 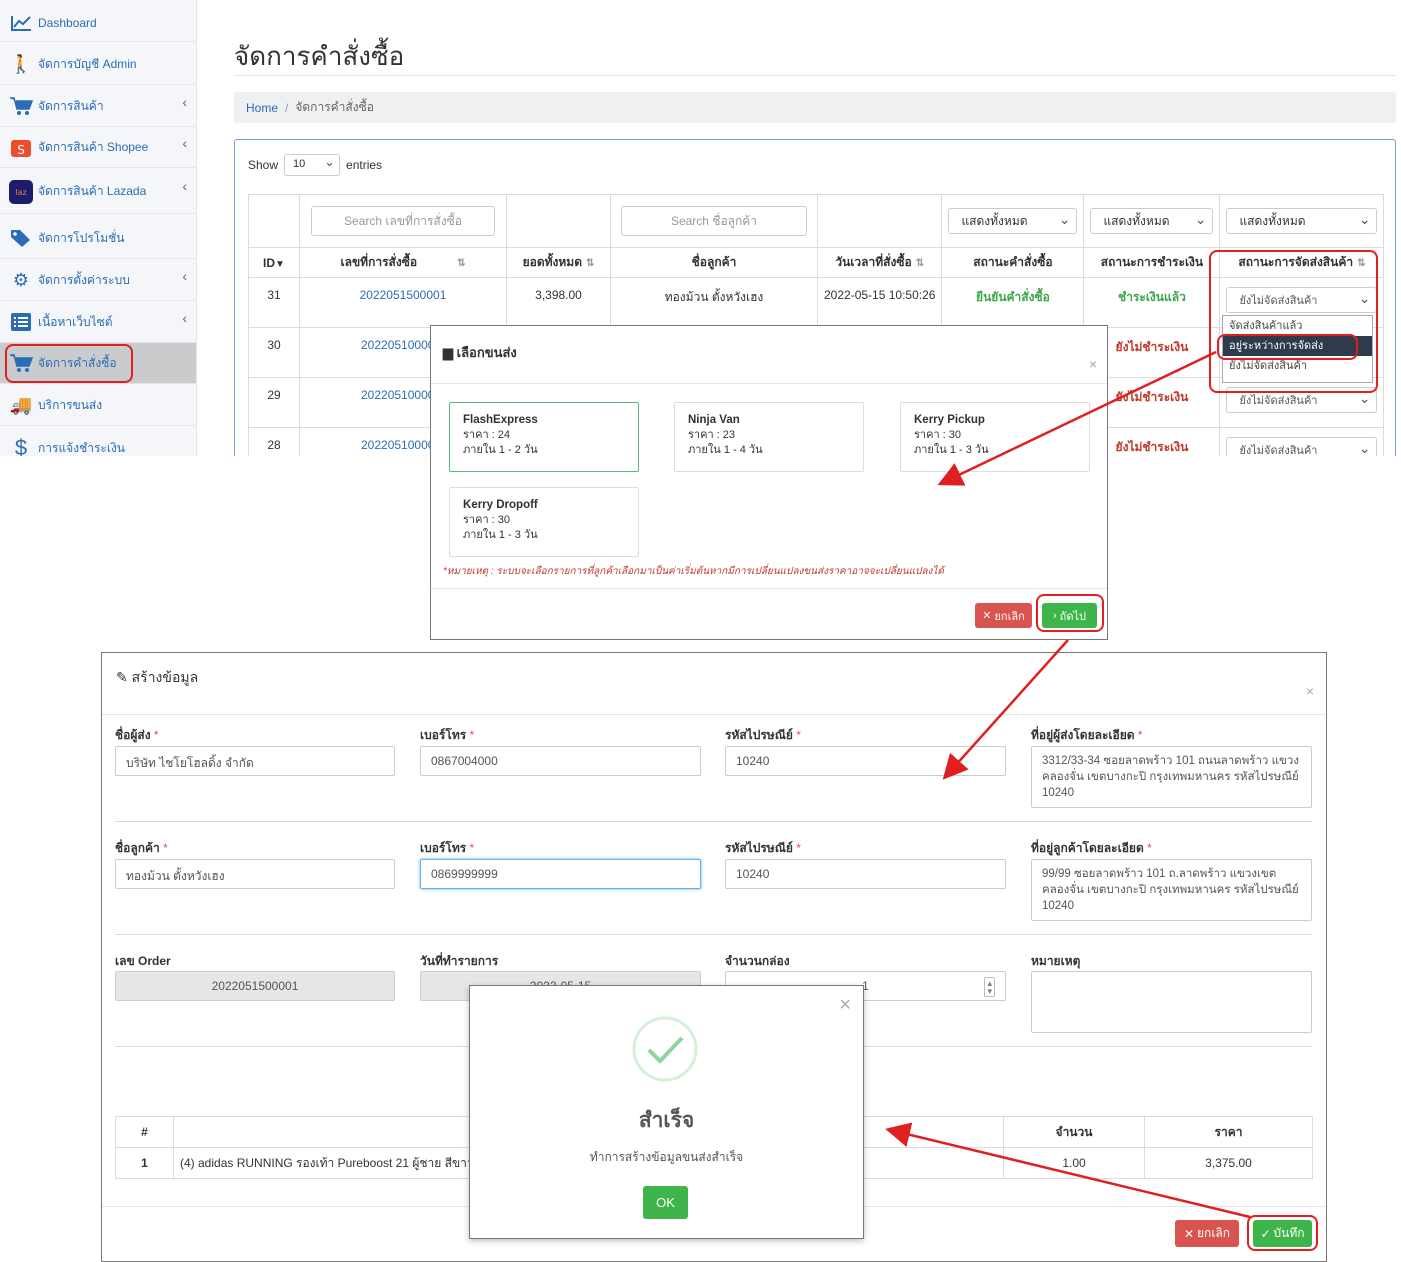 I want to click on save-label: บันทึก, so click(x=1289, y=1233).